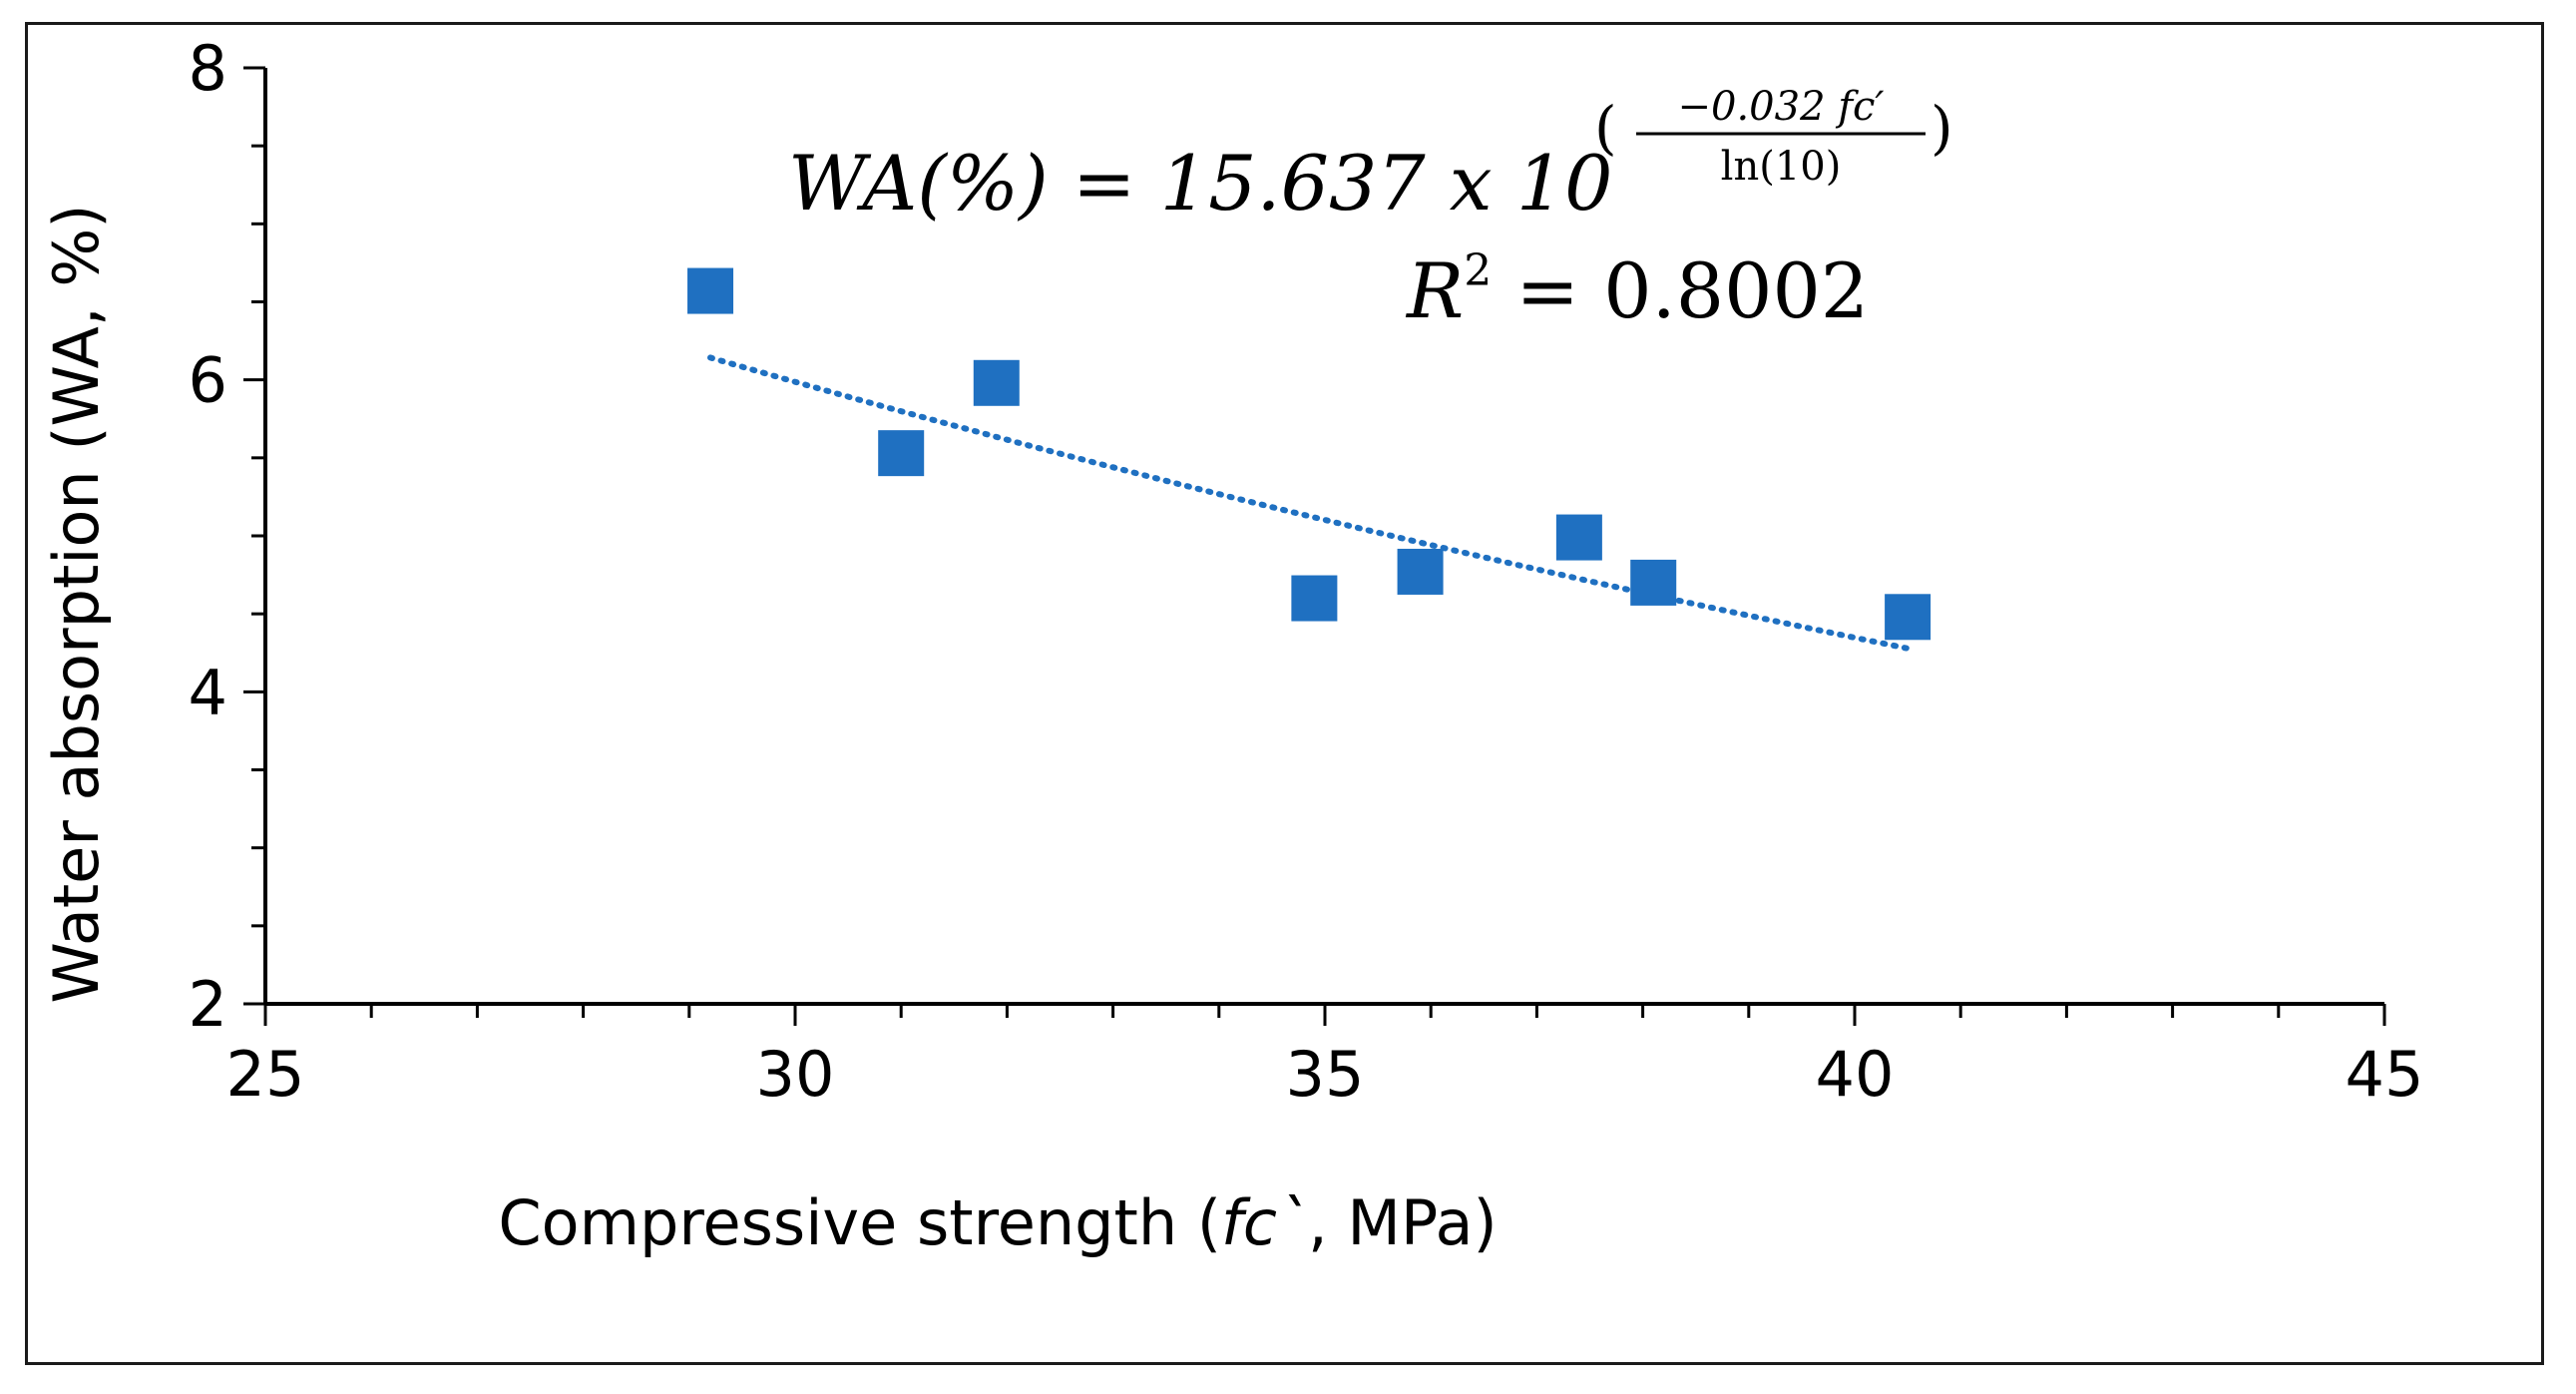 The height and width of the screenshot is (1394, 2576). What do you see at coordinates (1403, 1222) in the screenshot?
I see `x-axis-title-suffix: , MPa)` at bounding box center [1403, 1222].